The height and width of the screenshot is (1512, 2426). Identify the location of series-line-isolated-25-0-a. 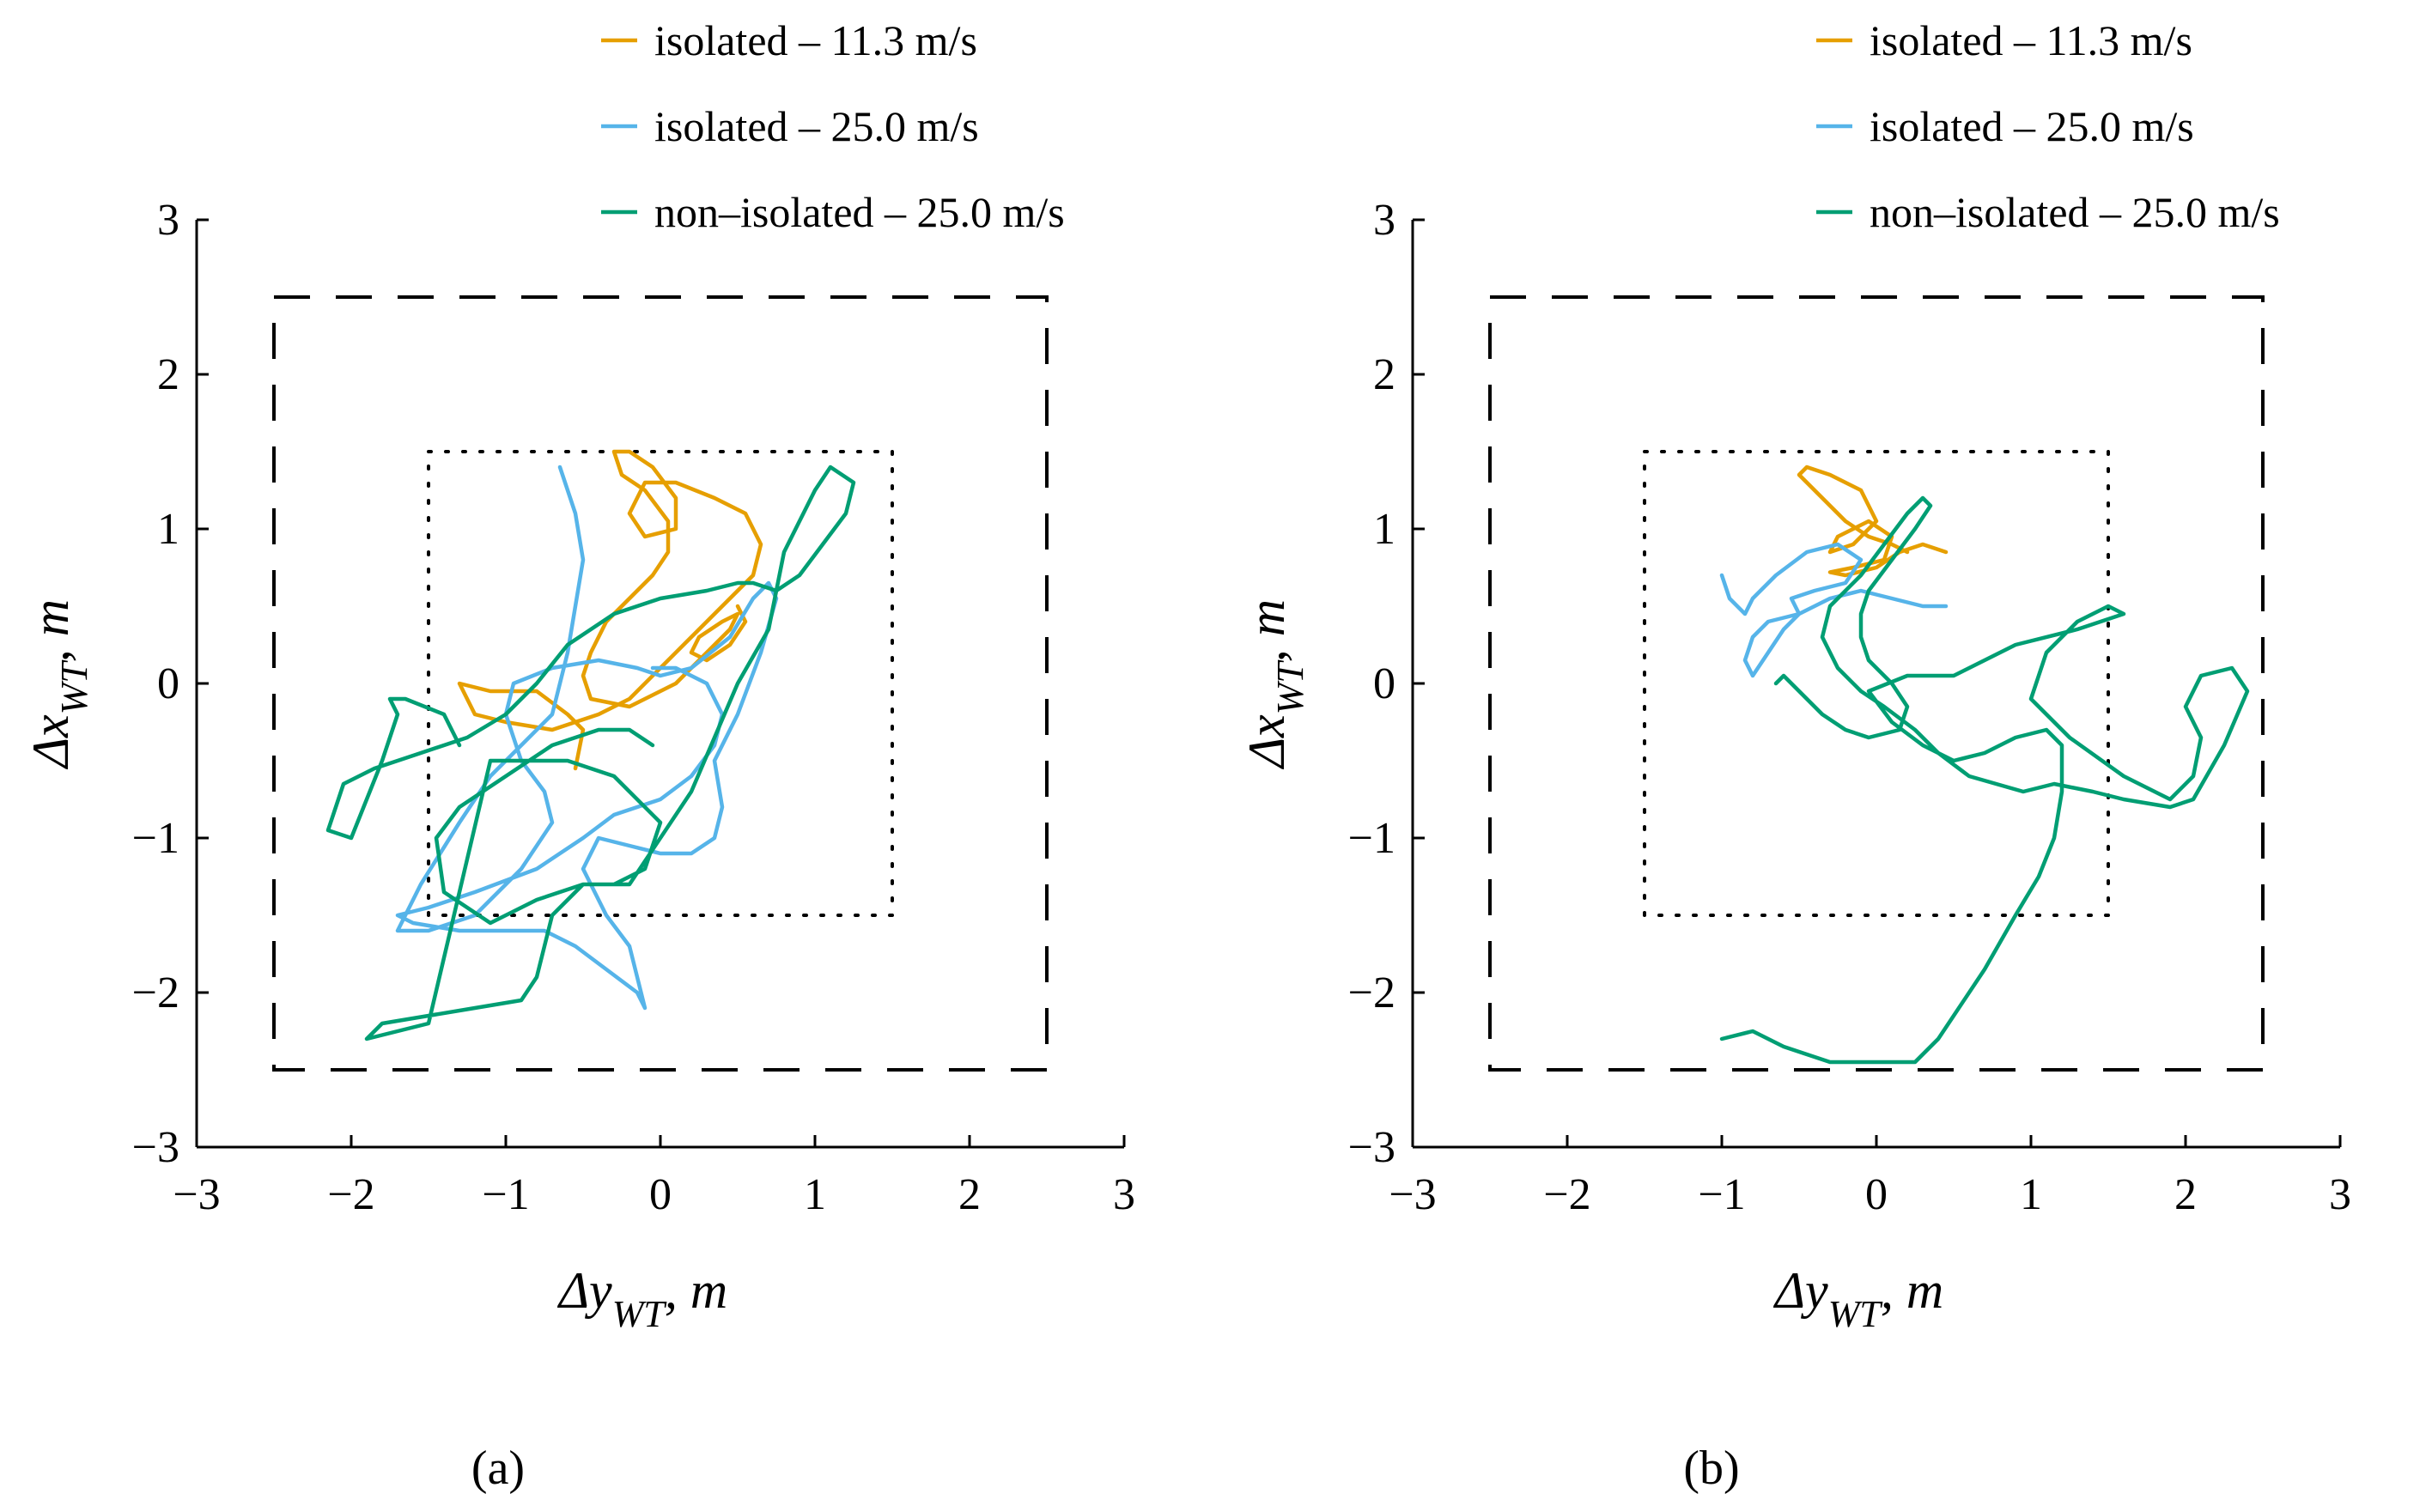
(587, 738).